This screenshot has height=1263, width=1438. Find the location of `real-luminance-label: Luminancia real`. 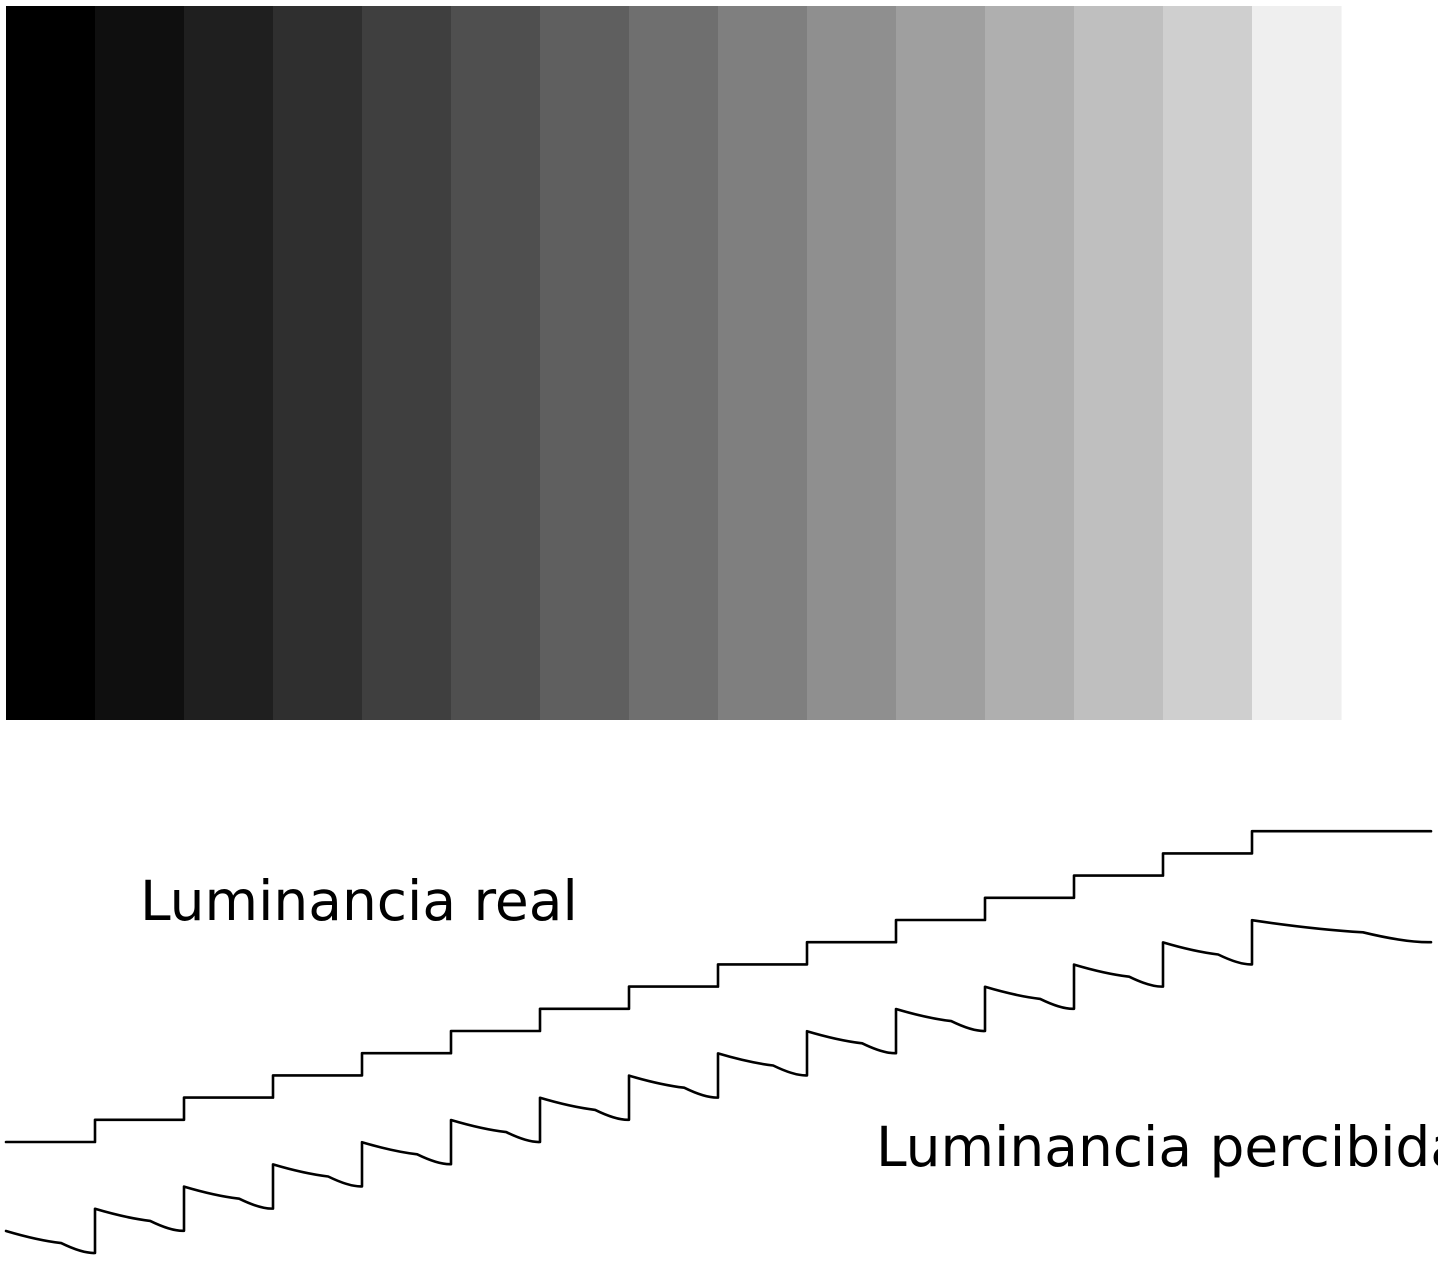

real-luminance-label: Luminancia real is located at coordinates (359, 901).